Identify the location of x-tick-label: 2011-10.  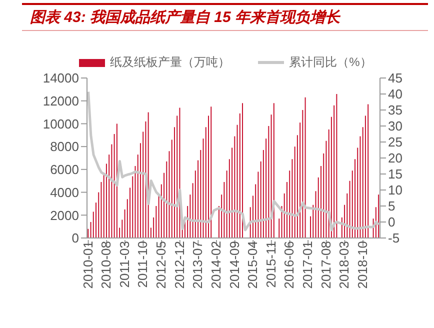
(142, 264).